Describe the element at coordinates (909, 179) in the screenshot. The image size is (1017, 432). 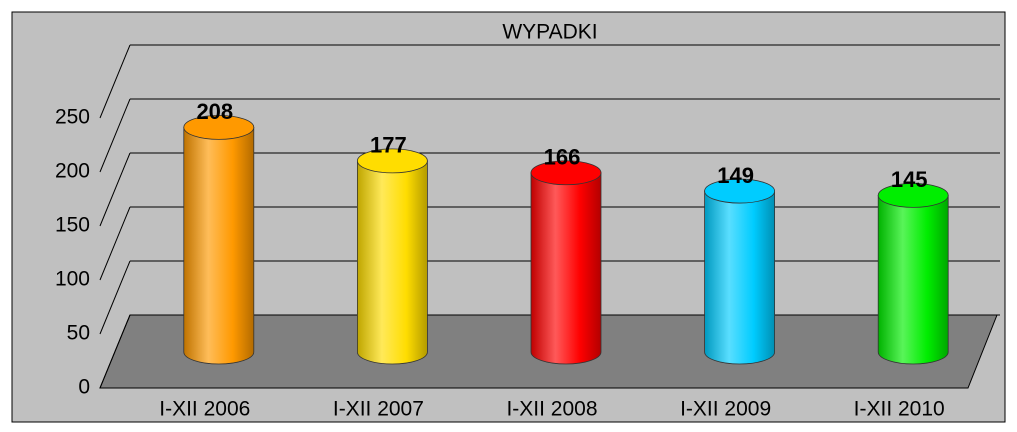
I see `value-label: 145` at that location.